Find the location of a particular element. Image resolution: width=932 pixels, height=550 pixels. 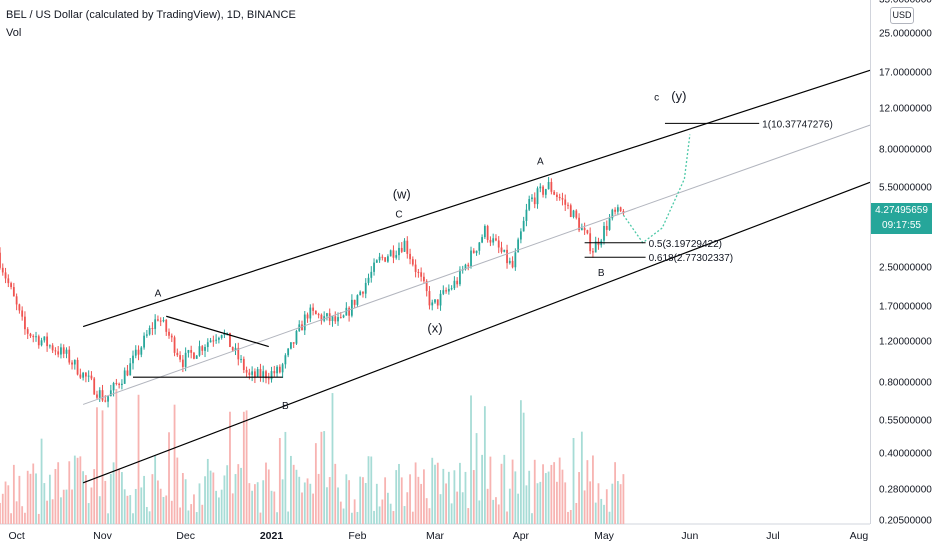

wave-label: A is located at coordinates (540, 162).